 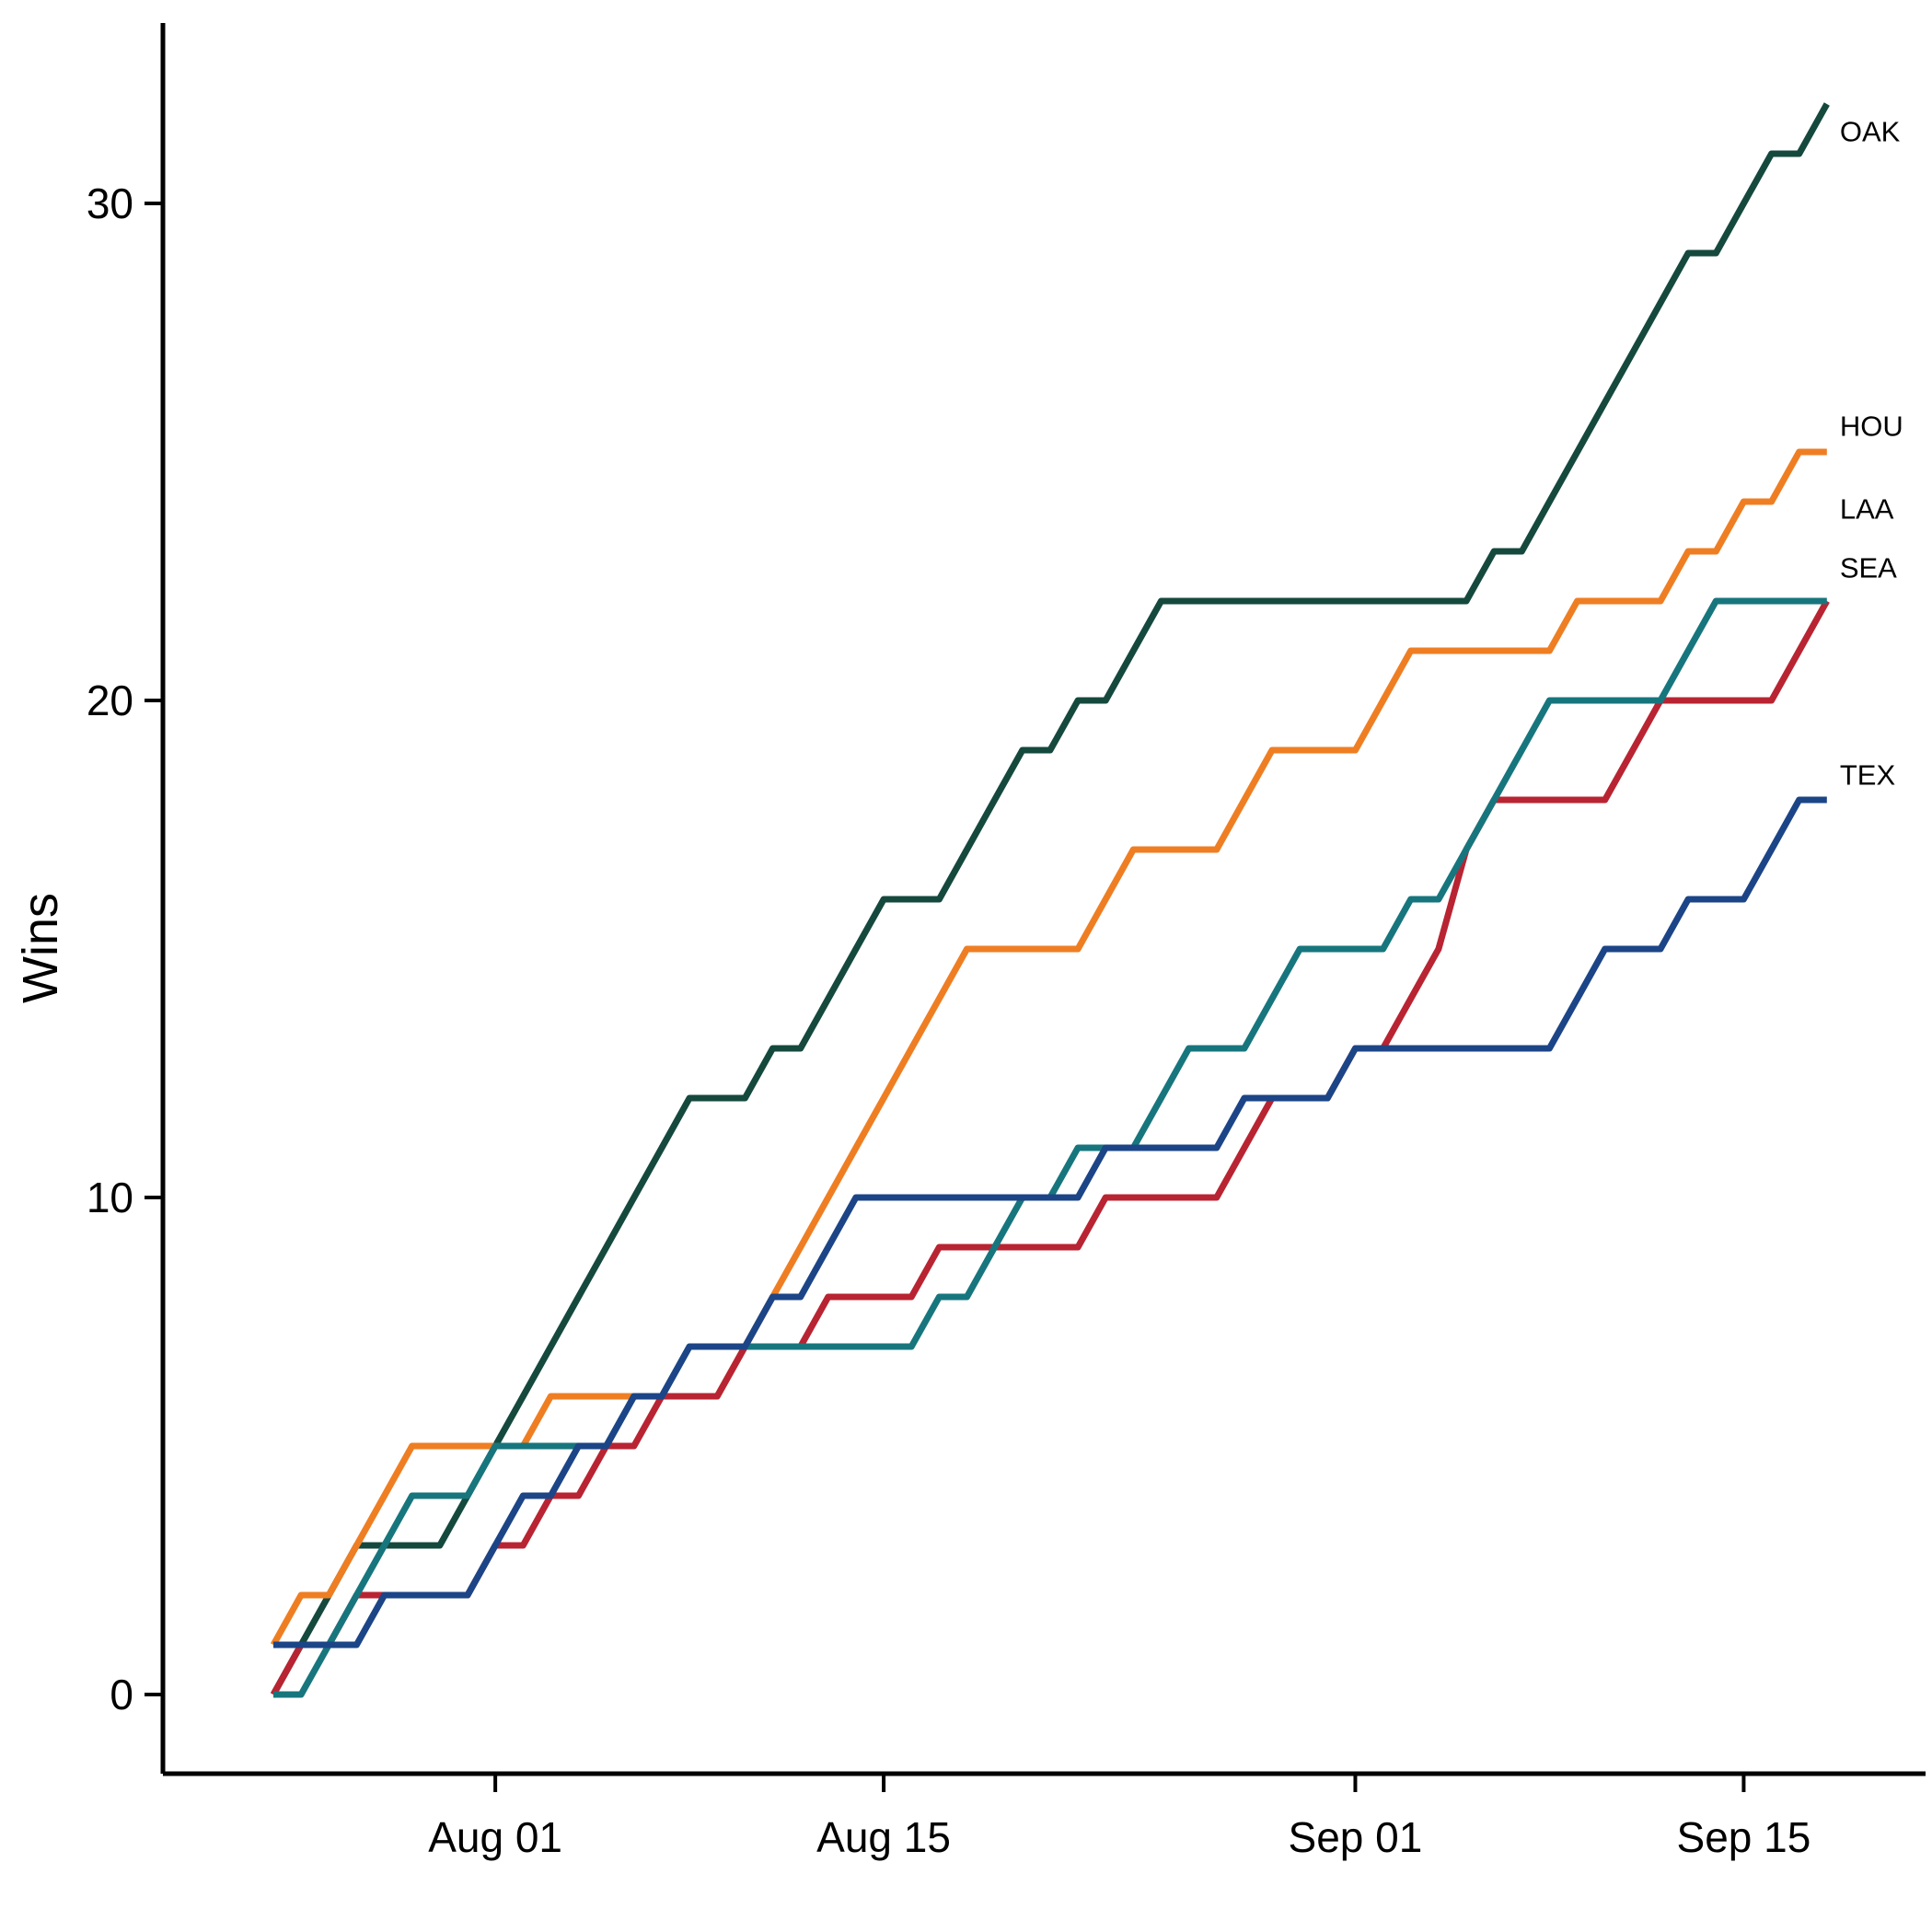 What do you see at coordinates (110, 1197) in the screenshot?
I see `y-tick-label: 10` at bounding box center [110, 1197].